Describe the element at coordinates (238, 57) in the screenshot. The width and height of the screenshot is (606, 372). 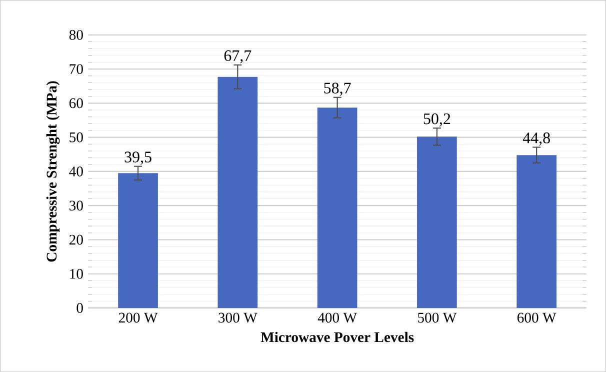
I see `data-label: 67,7` at that location.